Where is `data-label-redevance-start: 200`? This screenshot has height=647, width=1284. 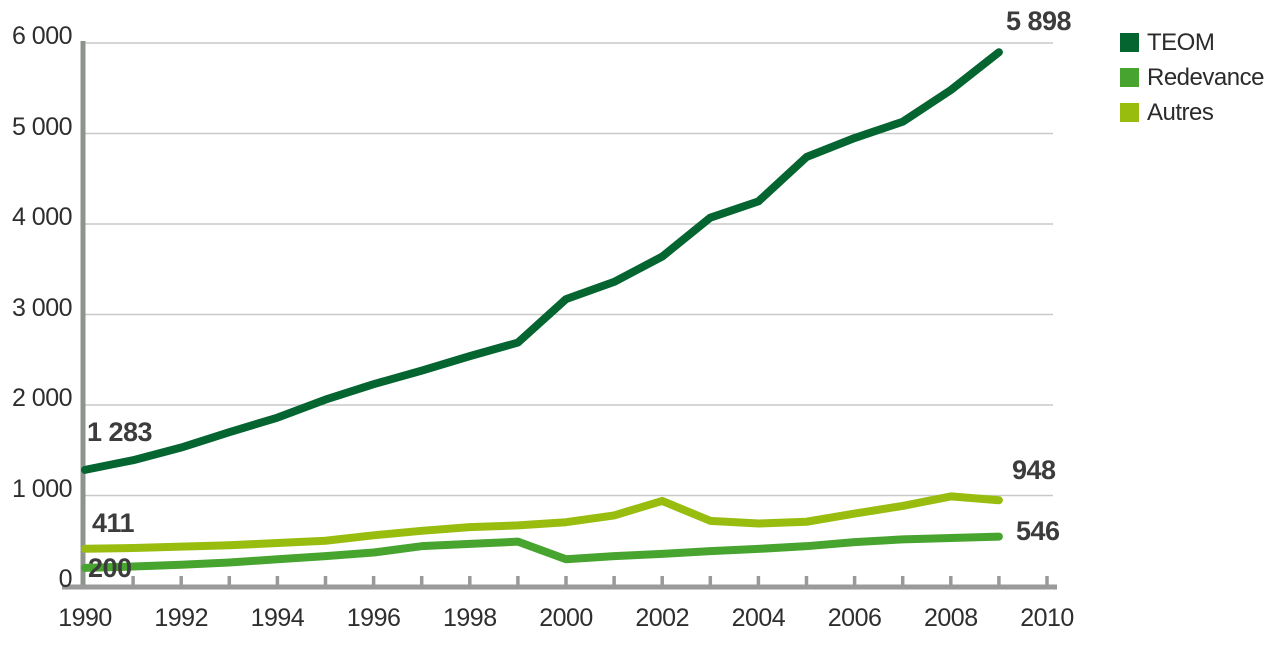 data-label-redevance-start: 200 is located at coordinates (110, 568).